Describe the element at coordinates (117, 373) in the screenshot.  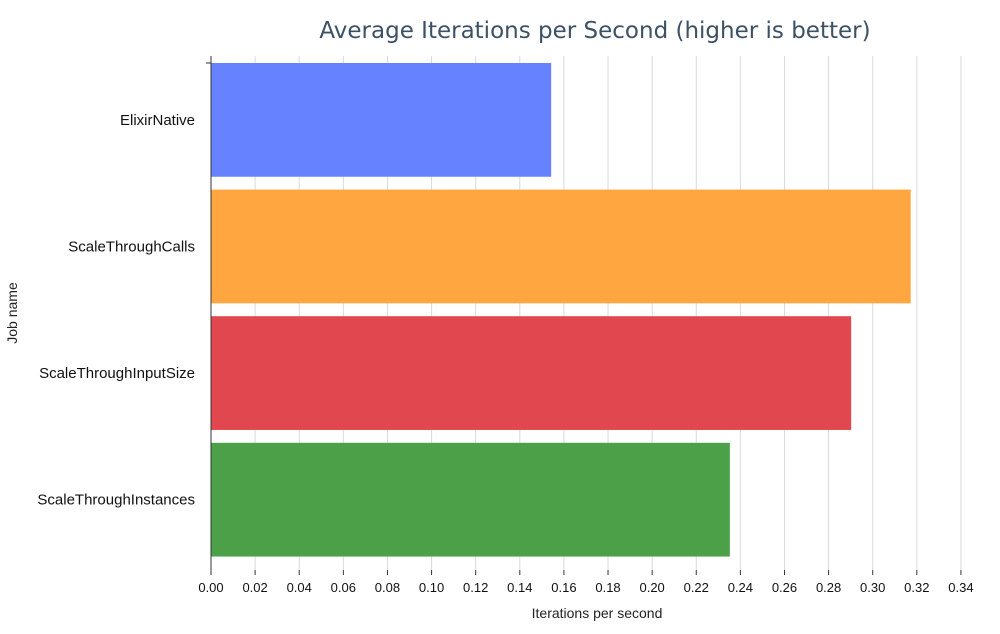
I see `y-tick-label: ScaleThroughInputSize` at that location.